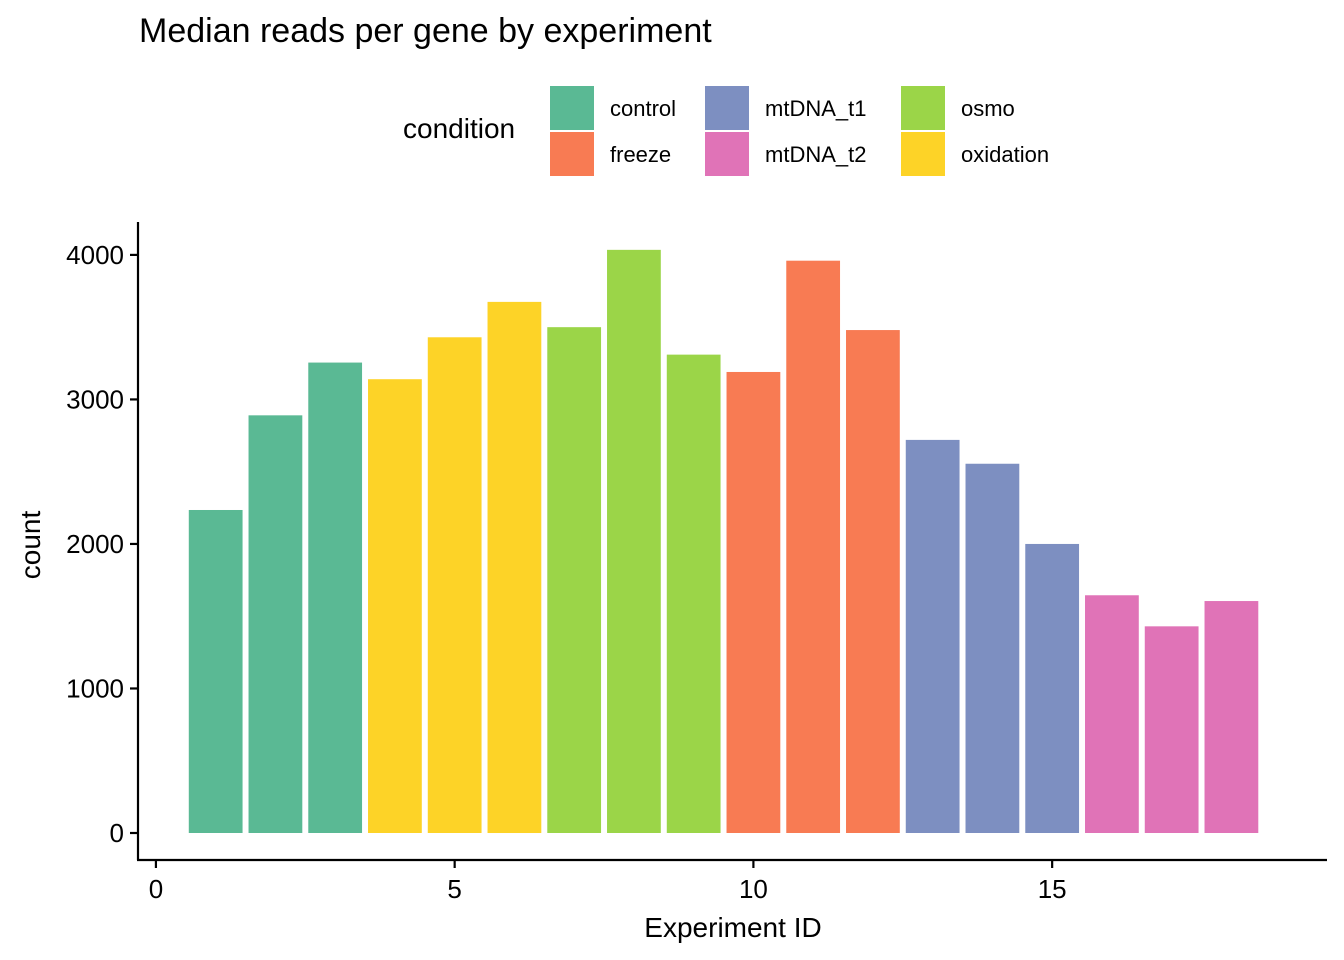  I want to click on y-tick-label-0: 0, so click(117, 833).